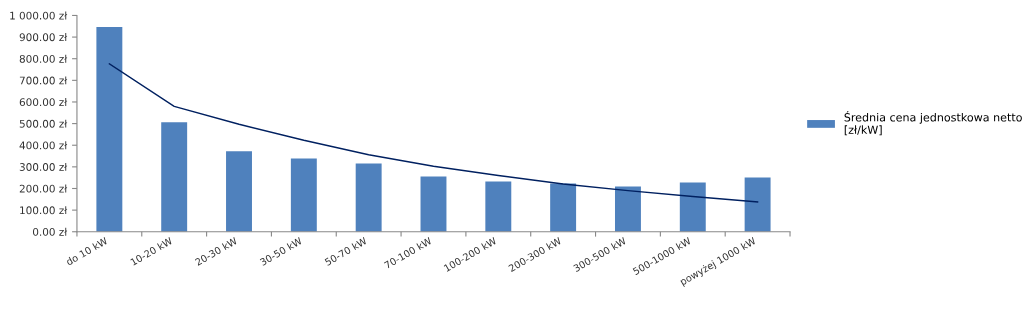 The height and width of the screenshot is (309, 1026). I want to click on y-tick-label: 700.00 zł, so click(43, 80).